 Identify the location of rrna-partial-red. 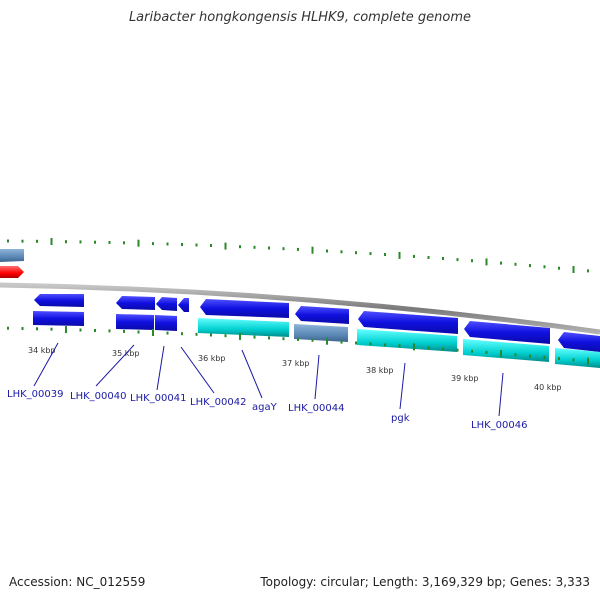
(12, 272).